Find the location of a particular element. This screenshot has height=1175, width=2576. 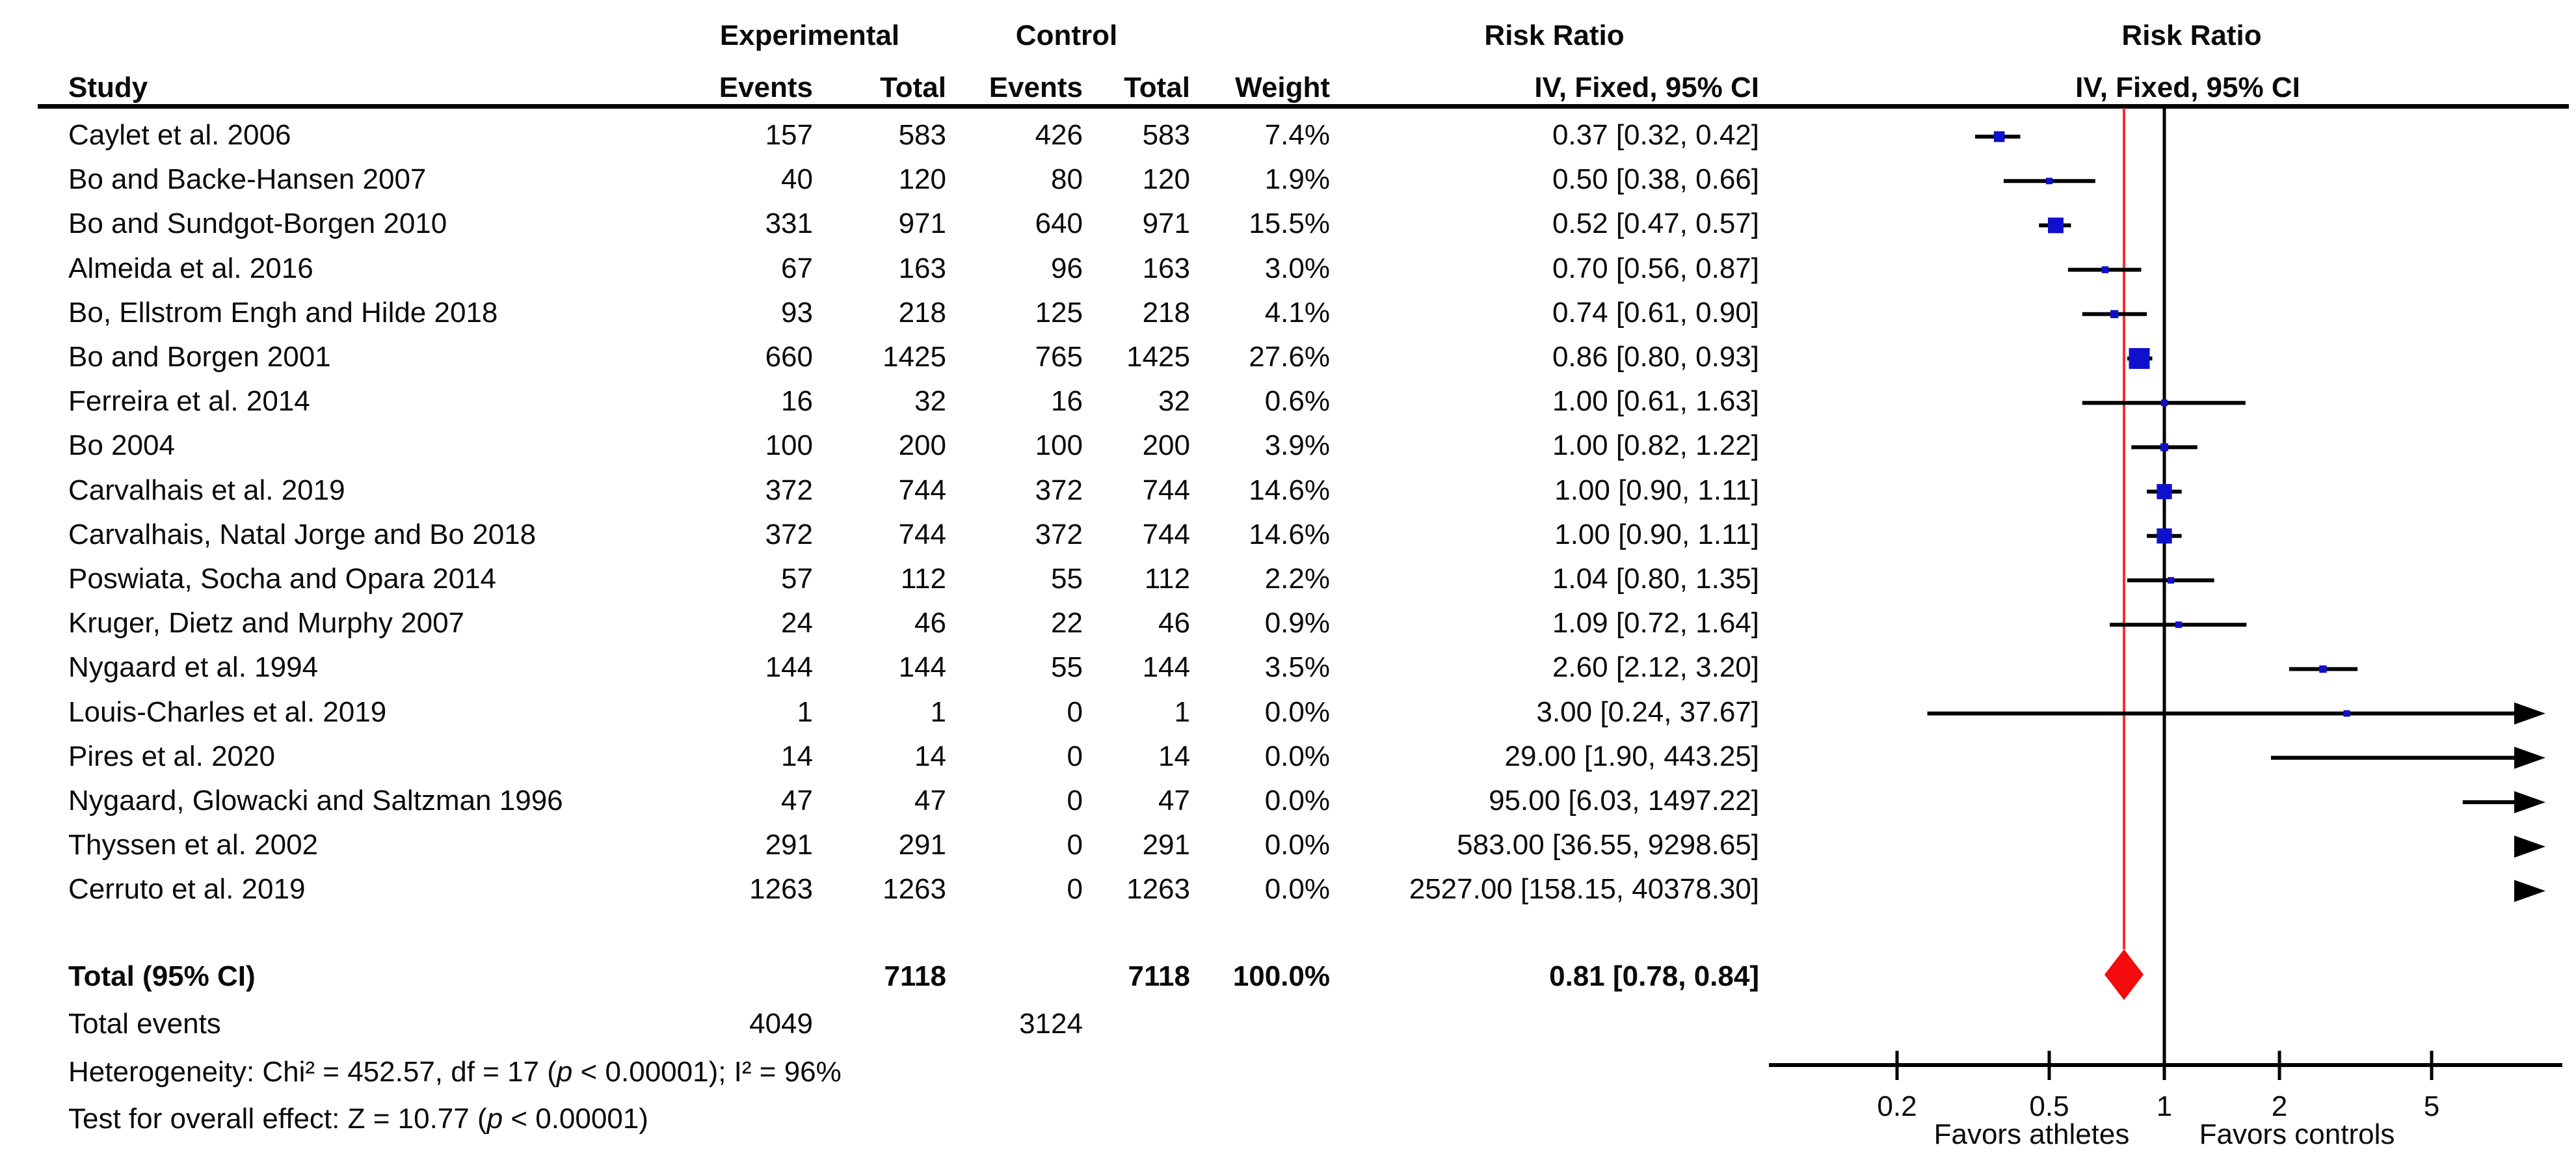

header-study: Study is located at coordinates (108, 87).